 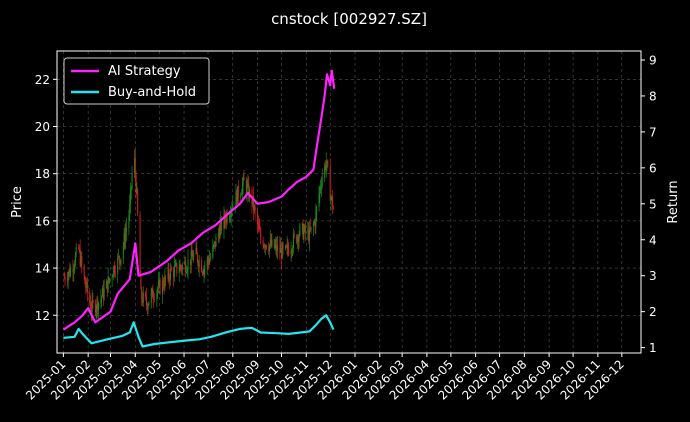 What do you see at coordinates (42, 221) in the screenshot?
I see `y-tick-label-left: 16` at bounding box center [42, 221].